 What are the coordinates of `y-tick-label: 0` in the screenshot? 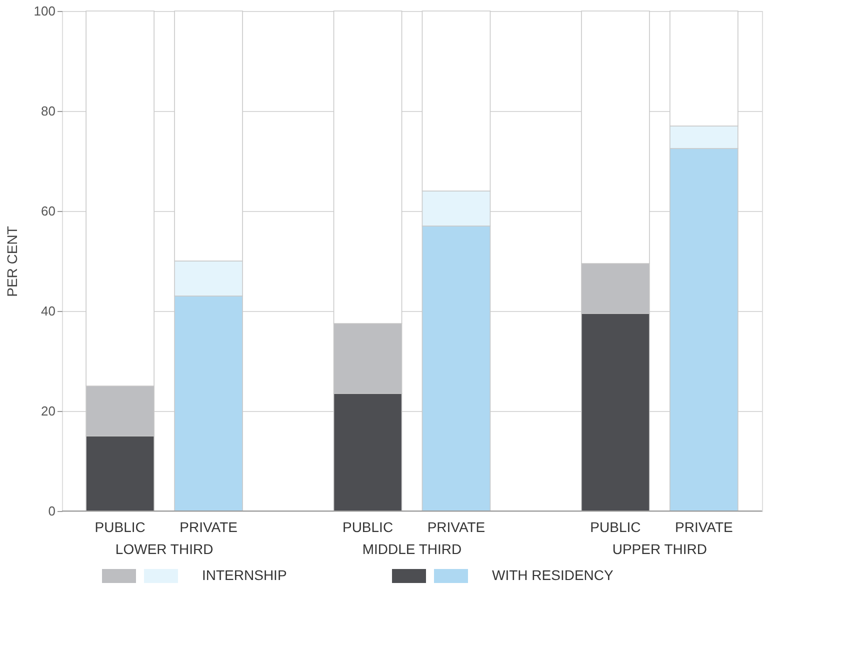 It's located at (52, 511).